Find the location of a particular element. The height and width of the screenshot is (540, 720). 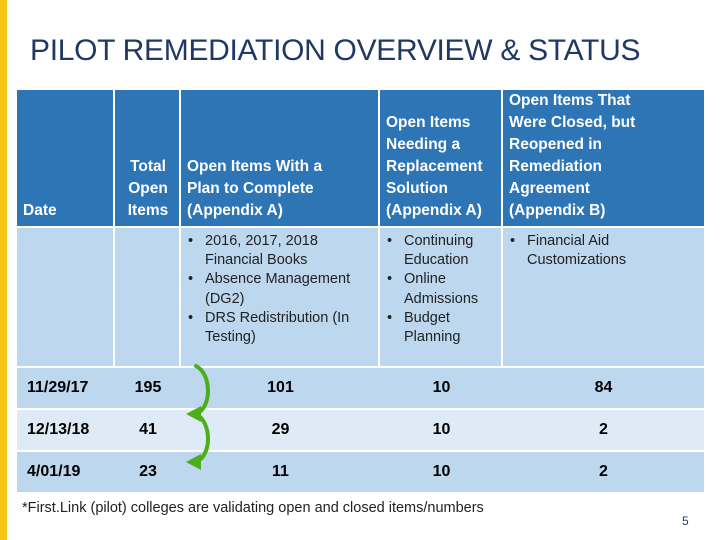

list-item: Absence Management (DG2) is located at coordinates (277, 289).